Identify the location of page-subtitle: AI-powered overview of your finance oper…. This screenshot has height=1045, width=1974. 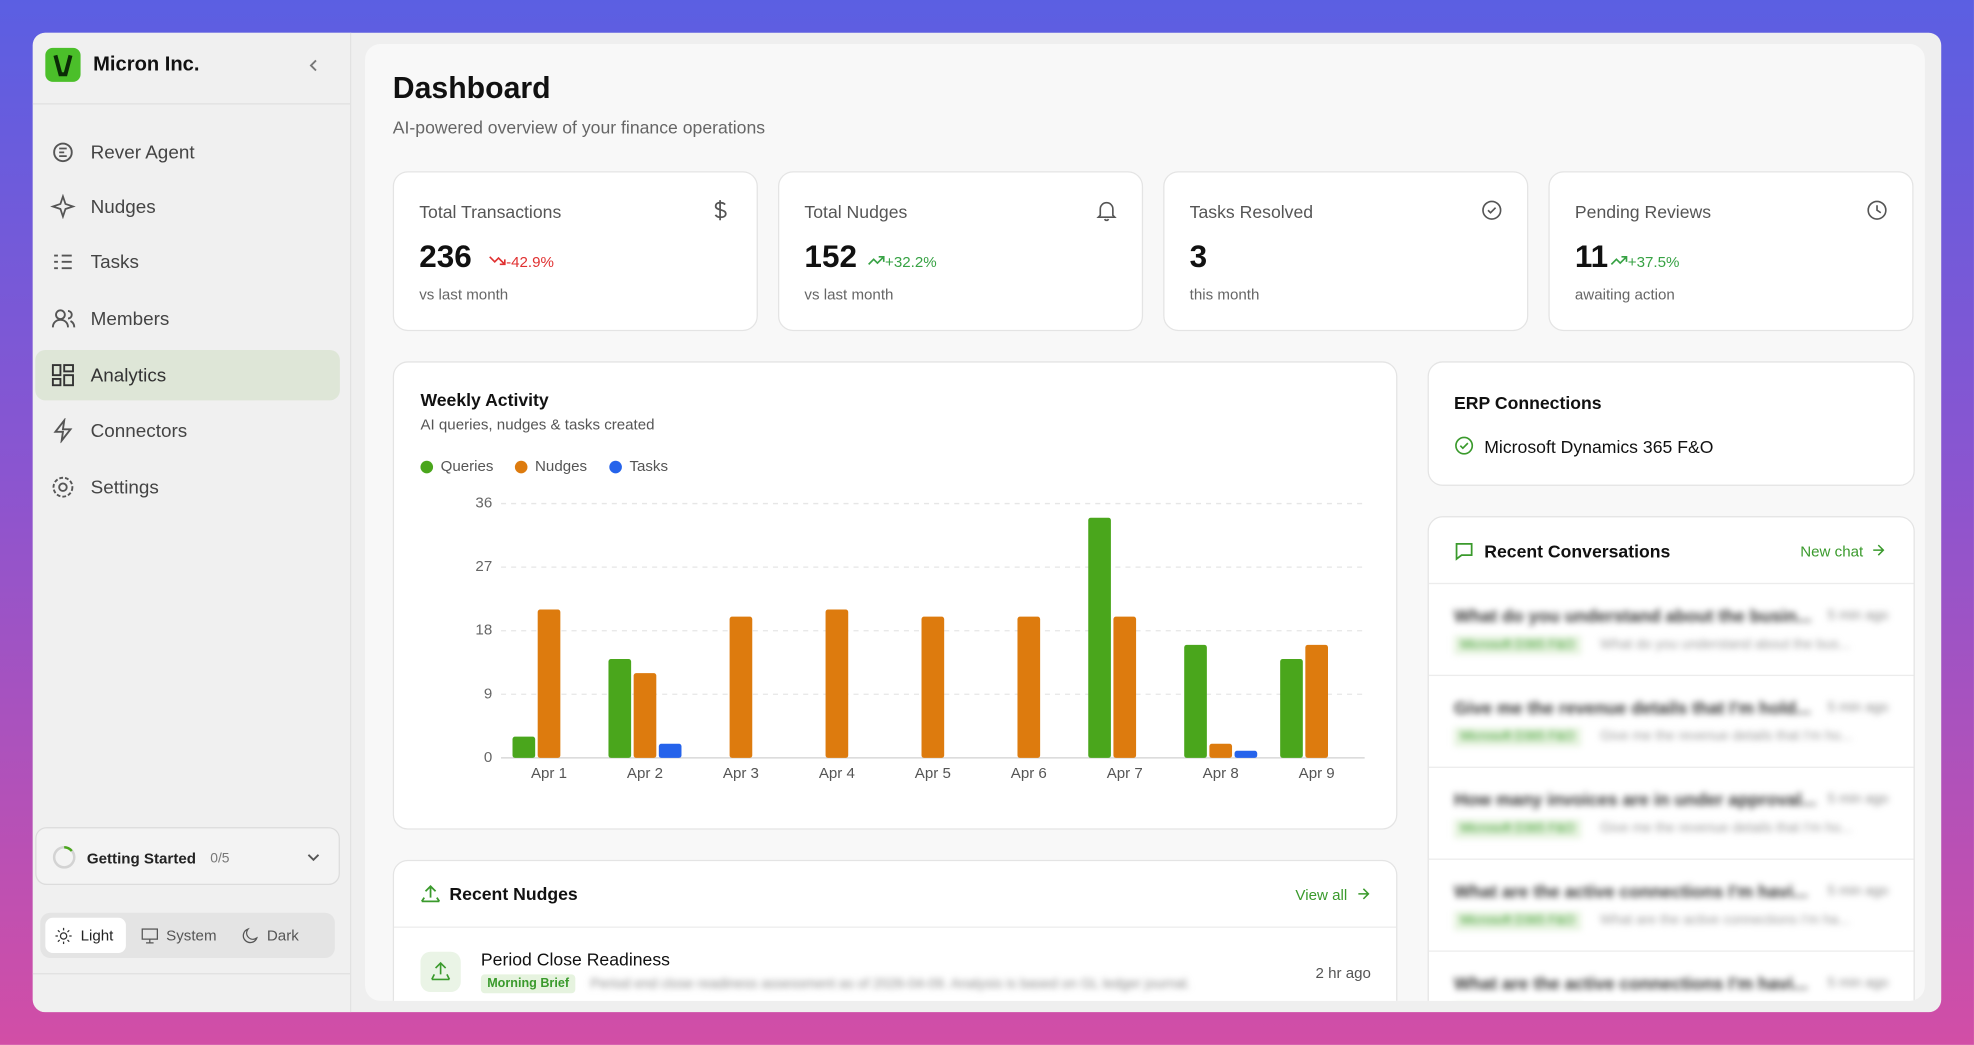
(579, 127).